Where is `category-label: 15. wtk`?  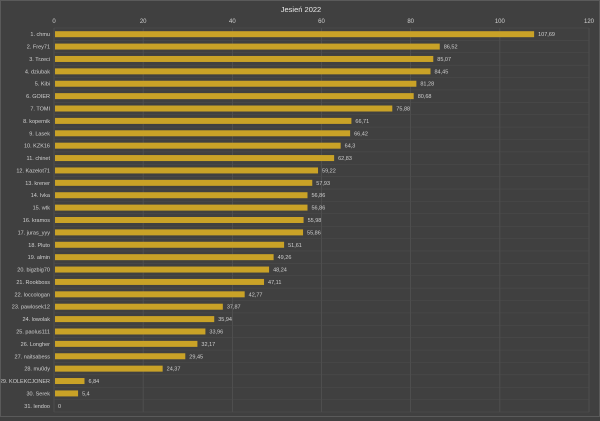 category-label: 15. wtk is located at coordinates (42, 209).